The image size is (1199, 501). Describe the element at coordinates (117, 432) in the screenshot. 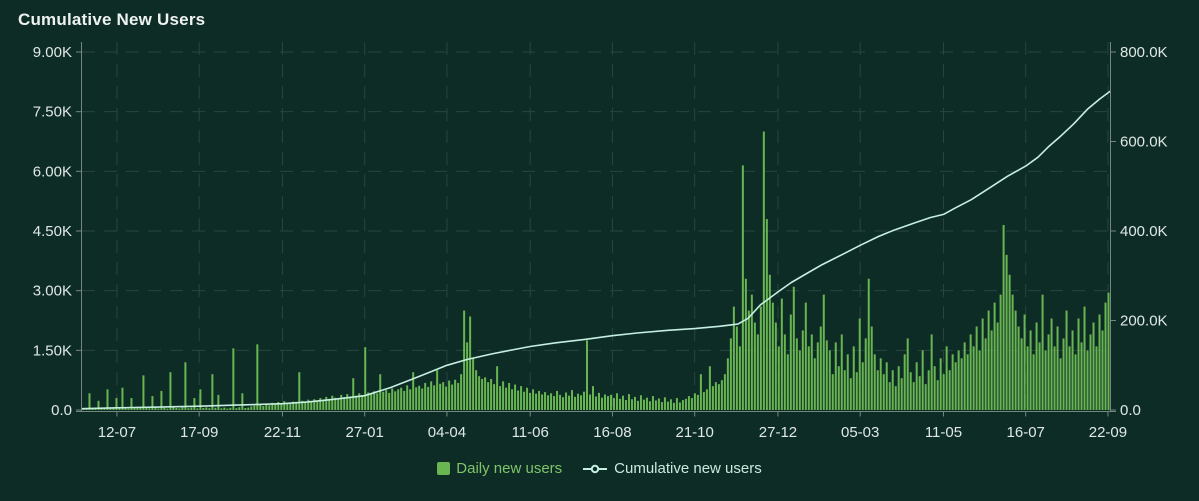

I see `x-axis-label: 12-07` at that location.